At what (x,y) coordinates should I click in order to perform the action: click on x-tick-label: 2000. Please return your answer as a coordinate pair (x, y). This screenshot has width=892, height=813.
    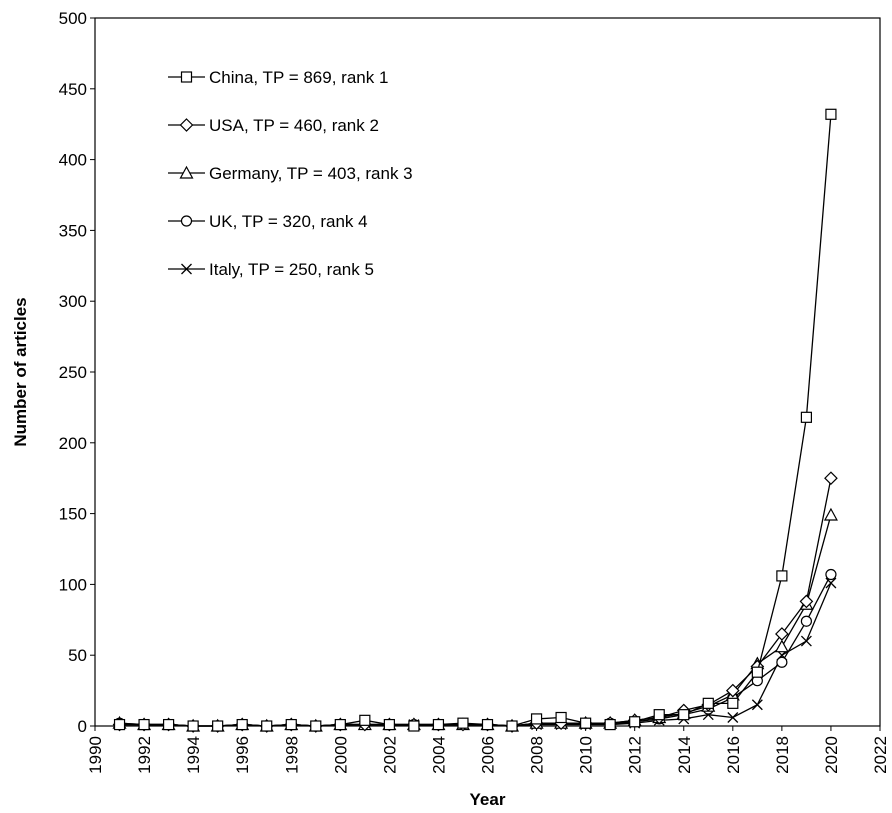
    Looking at the image, I should click on (340, 755).